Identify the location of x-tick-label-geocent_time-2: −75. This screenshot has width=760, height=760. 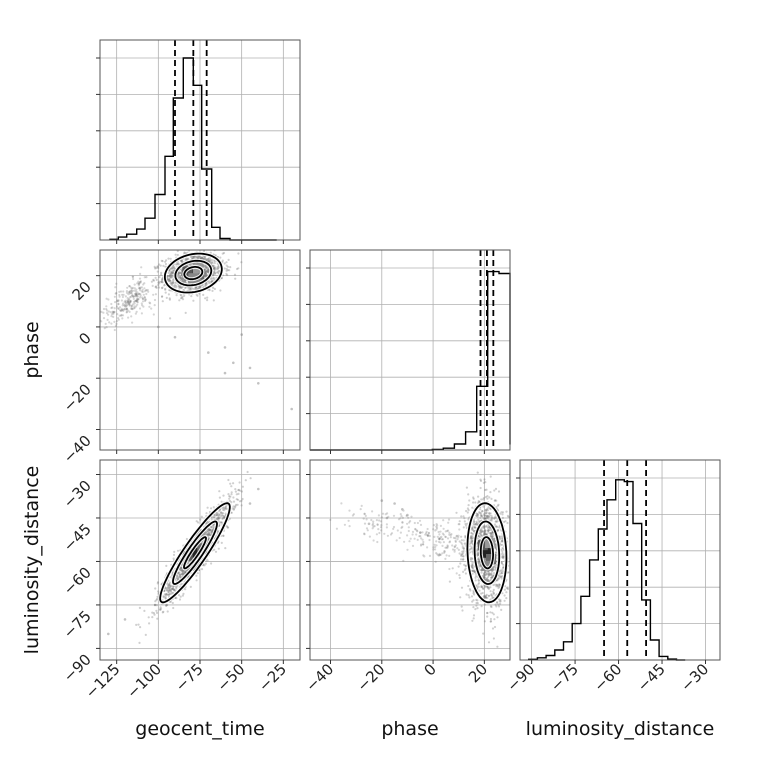
(189, 677).